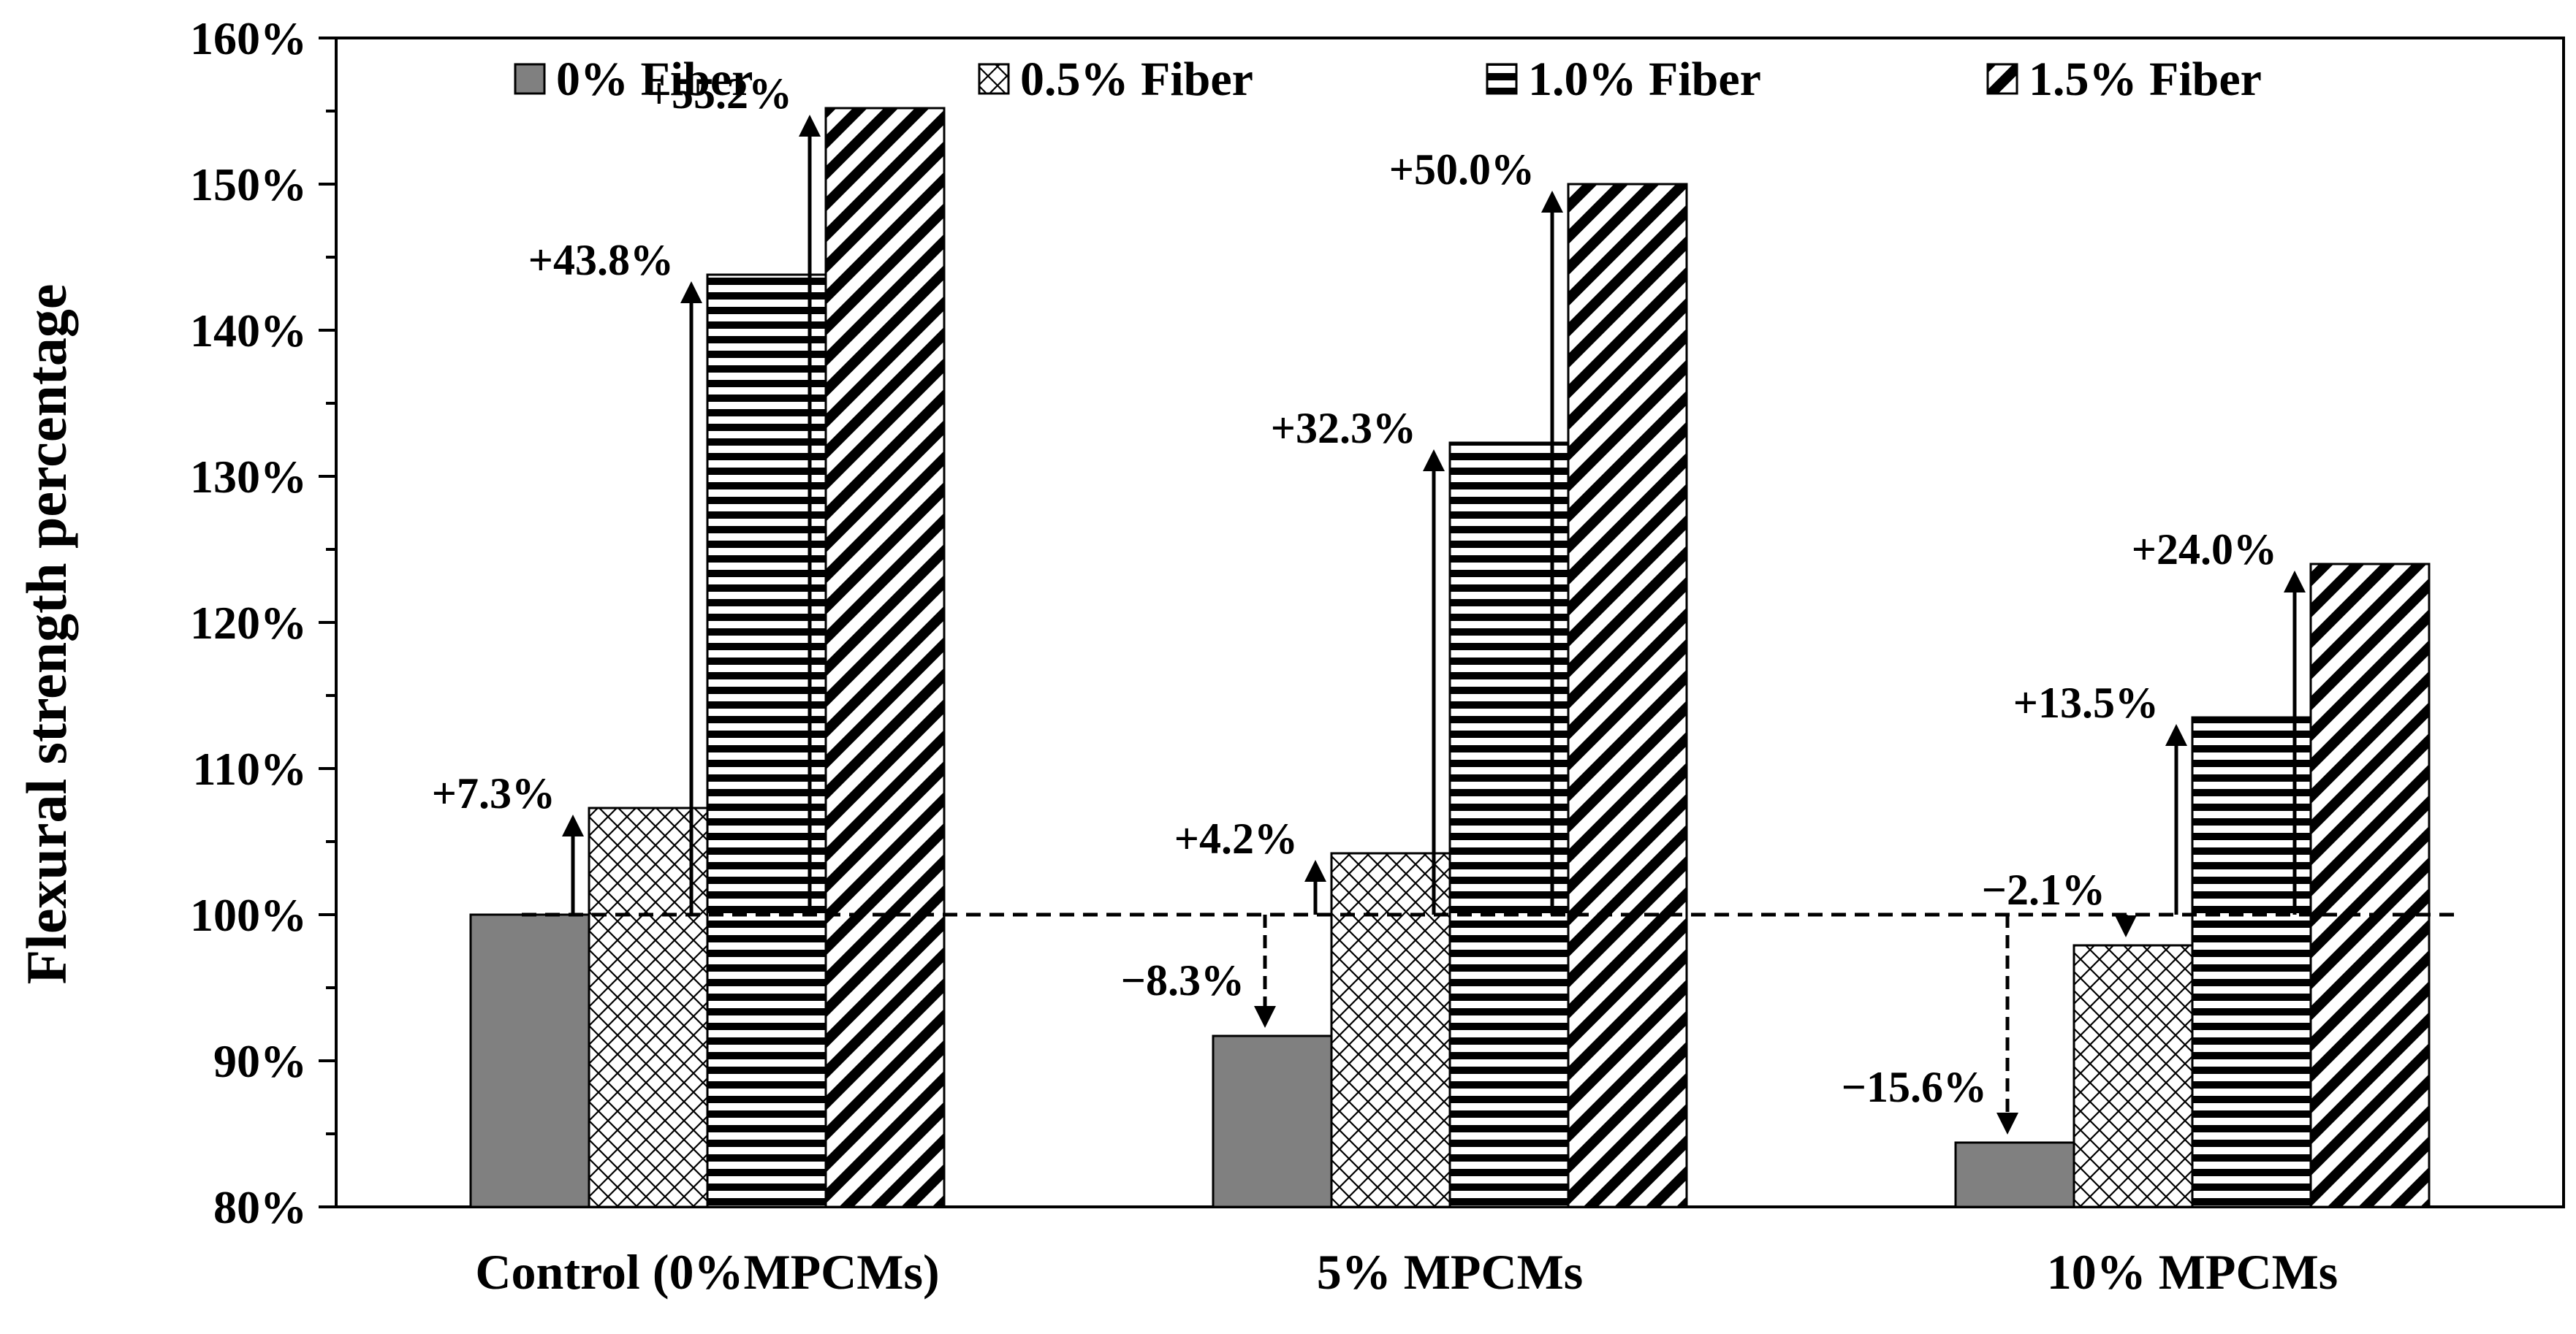  What do you see at coordinates (1450, 1272) in the screenshot?
I see `category-label: 5% MPCMs` at bounding box center [1450, 1272].